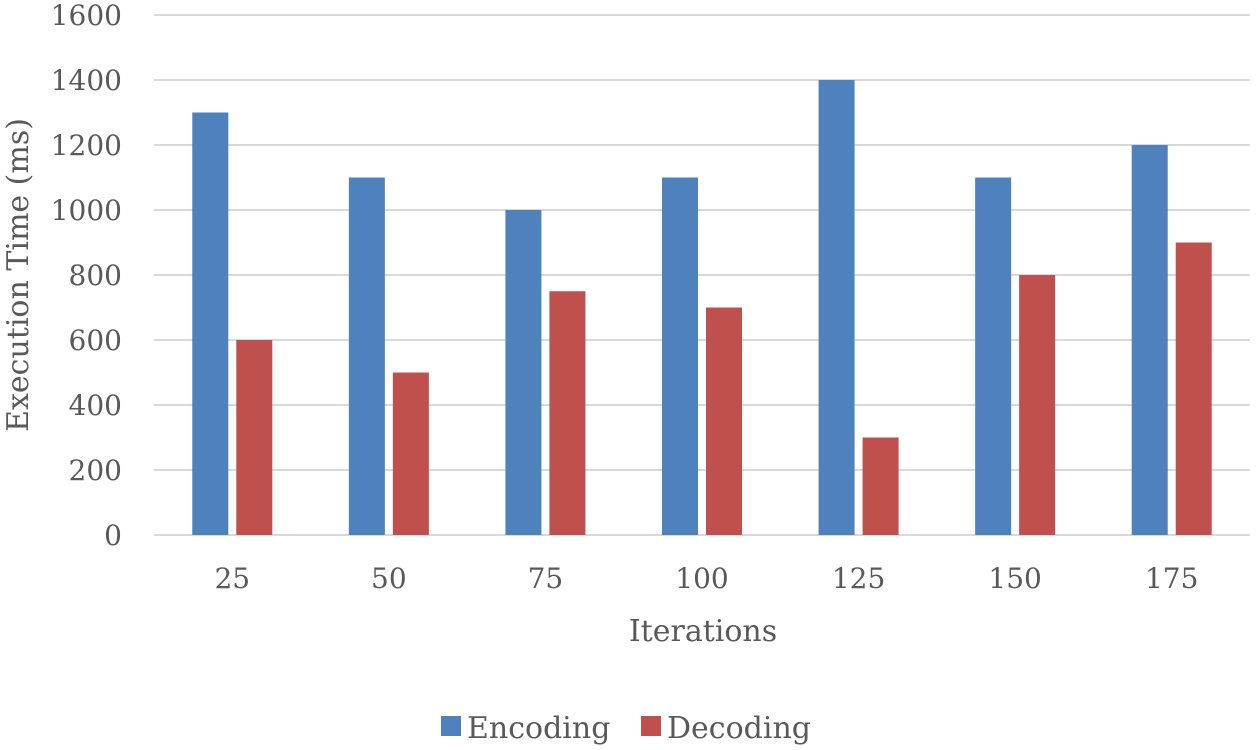 The width and height of the screenshot is (1256, 750). I want to click on x-tick-label: 150, so click(1014, 578).